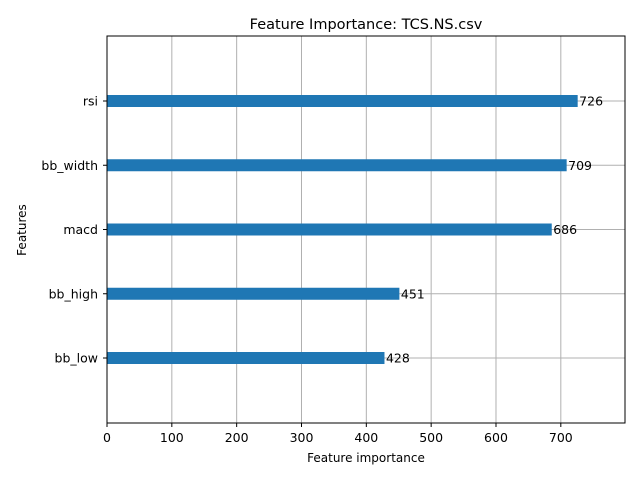 This screenshot has width=640, height=484. Describe the element at coordinates (565, 229) in the screenshot. I see `bar-value-label: 686` at that location.